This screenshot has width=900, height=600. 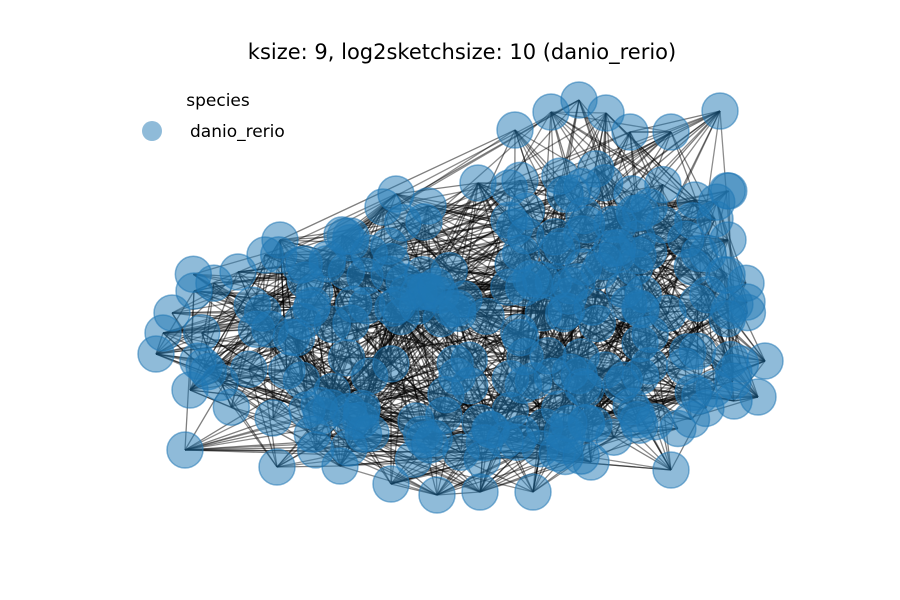 I want to click on legend-label-danio-rerio: danio_rerio, so click(x=237, y=132).